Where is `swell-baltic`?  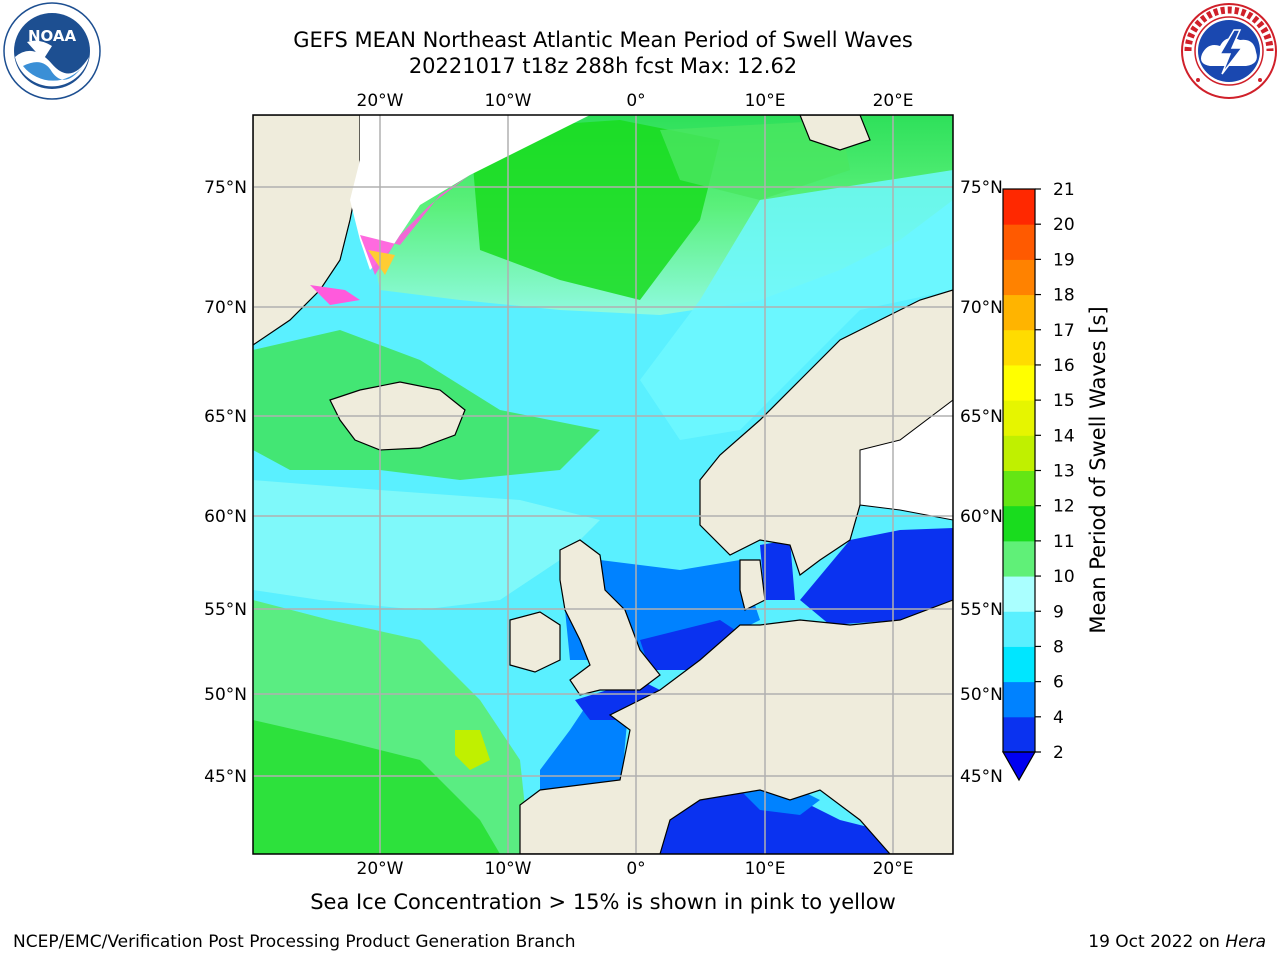 swell-baltic is located at coordinates (876, 576).